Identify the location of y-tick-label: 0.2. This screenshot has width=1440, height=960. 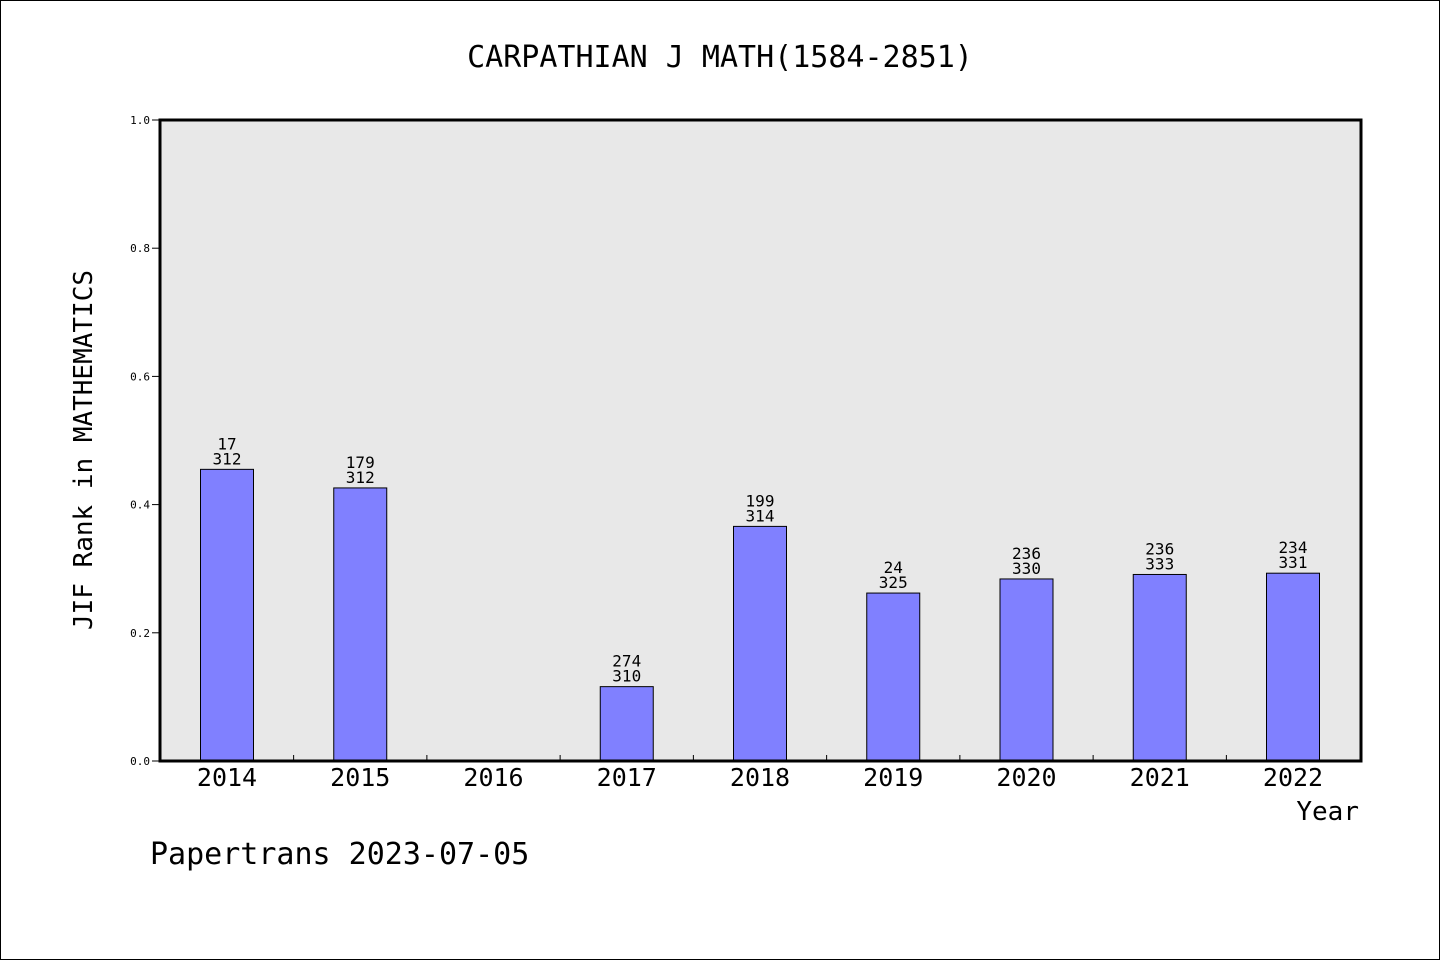
(140, 633).